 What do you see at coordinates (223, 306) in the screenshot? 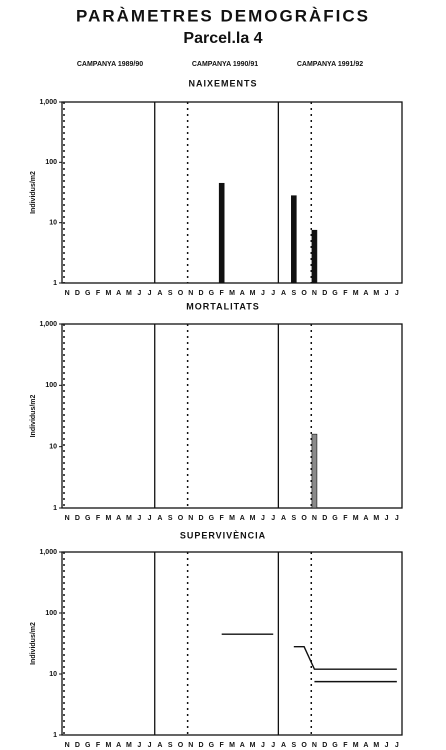
I see `chart-title: MORTALITATS` at bounding box center [223, 306].